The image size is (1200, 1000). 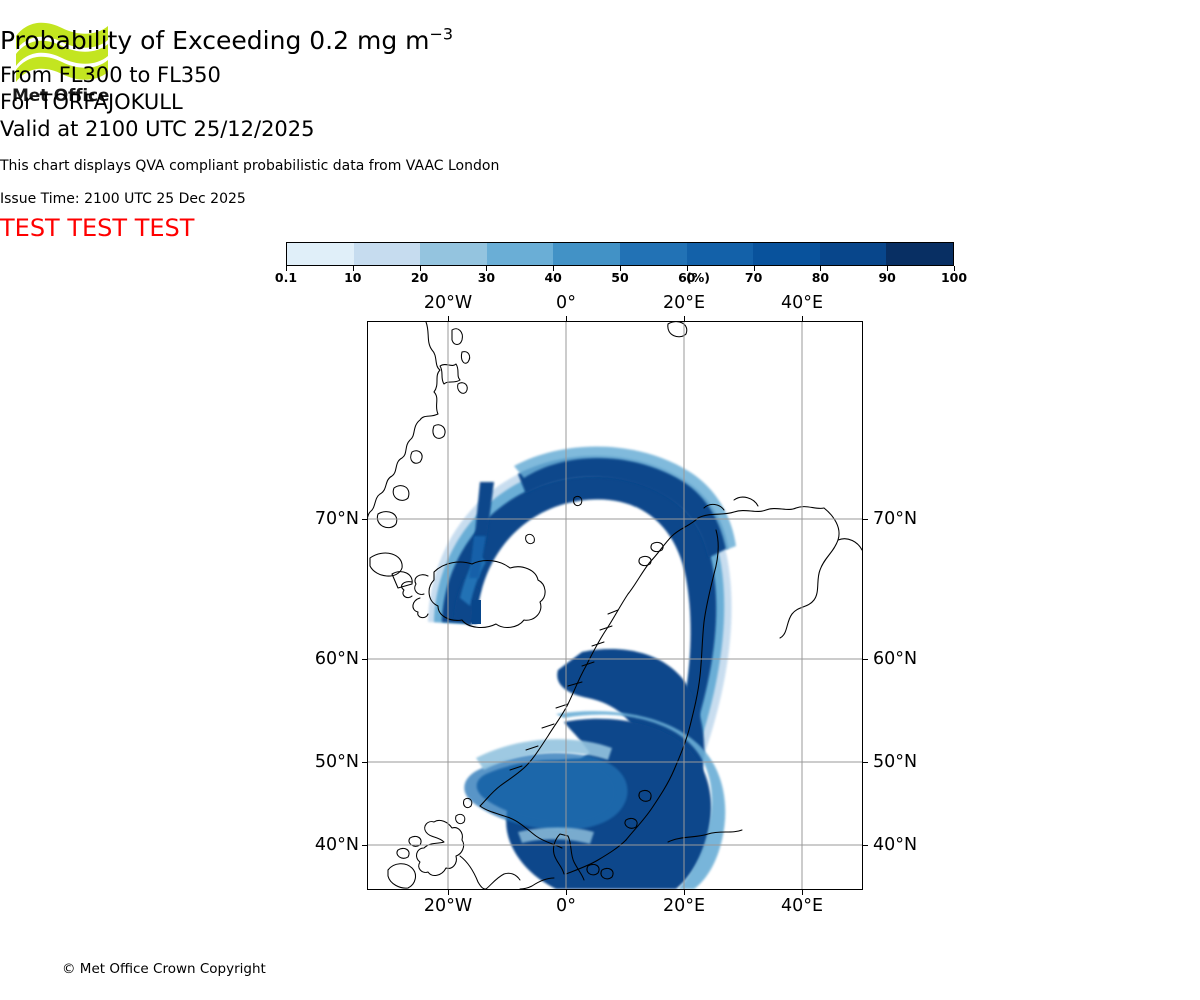 What do you see at coordinates (802, 303) in the screenshot?
I see `lon-label-top-3: 40°E` at bounding box center [802, 303].